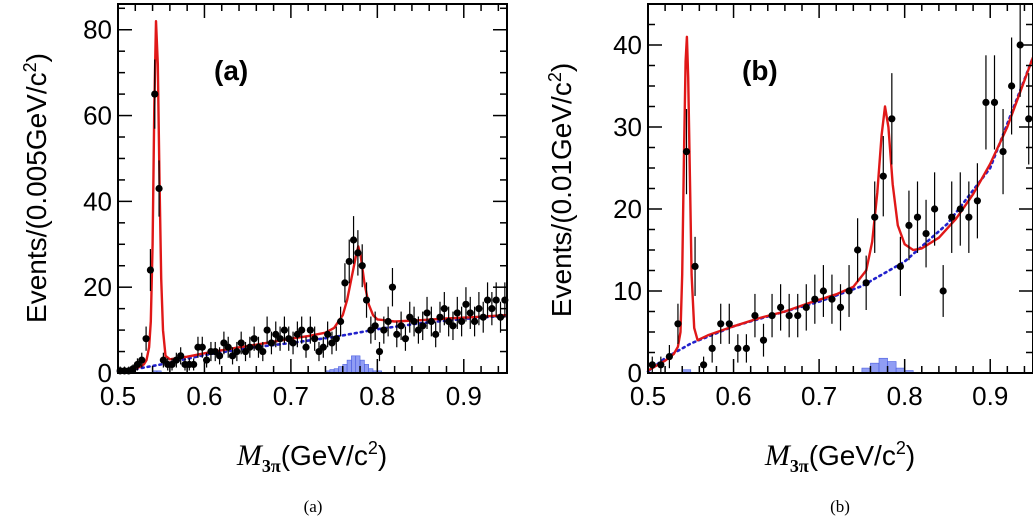  Describe the element at coordinates (231, 70) in the screenshot. I see `panel-label-a: (a)` at that location.